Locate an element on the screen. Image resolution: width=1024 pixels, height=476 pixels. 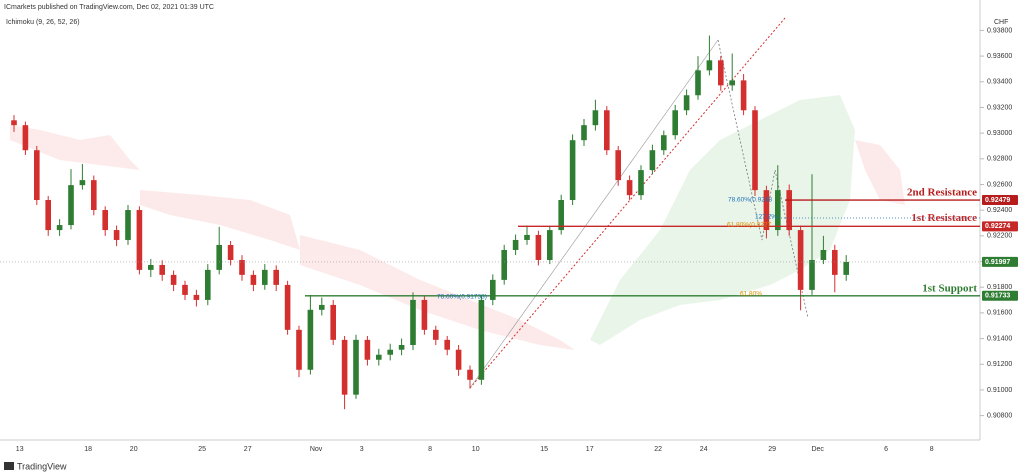
y-tick-label: 0.93800 is located at coordinates (999, 30).